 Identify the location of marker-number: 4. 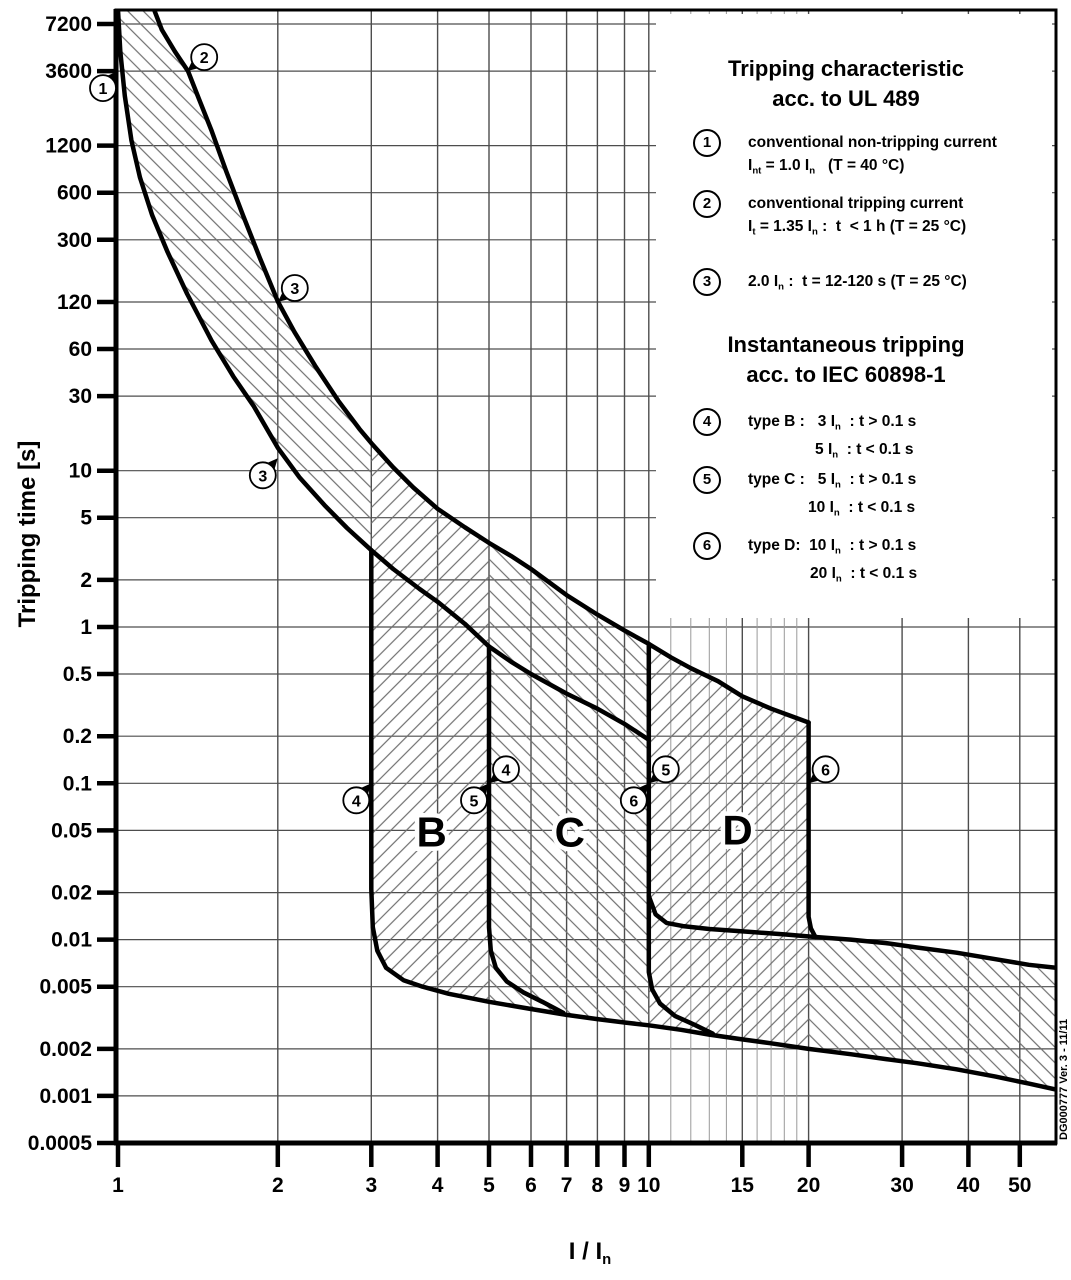
(506, 770).